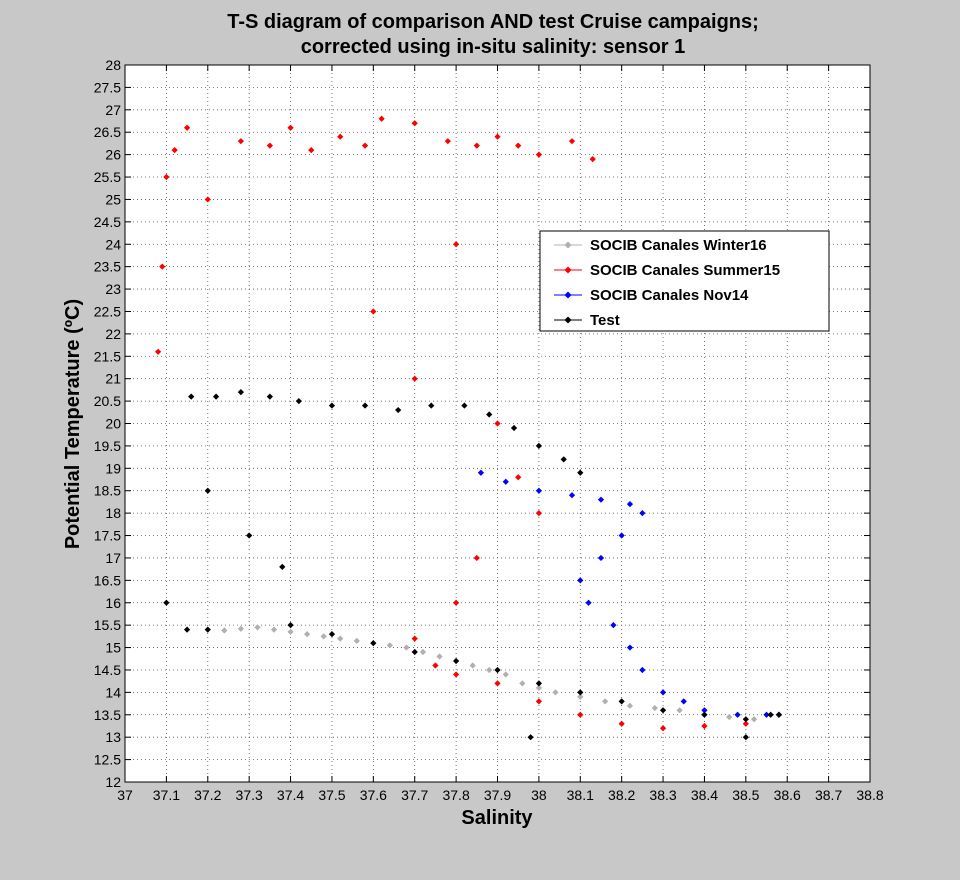 Image resolution: width=960 pixels, height=880 pixels. Describe the element at coordinates (107, 715) in the screenshot. I see `y-tick-label: 13.5` at that location.